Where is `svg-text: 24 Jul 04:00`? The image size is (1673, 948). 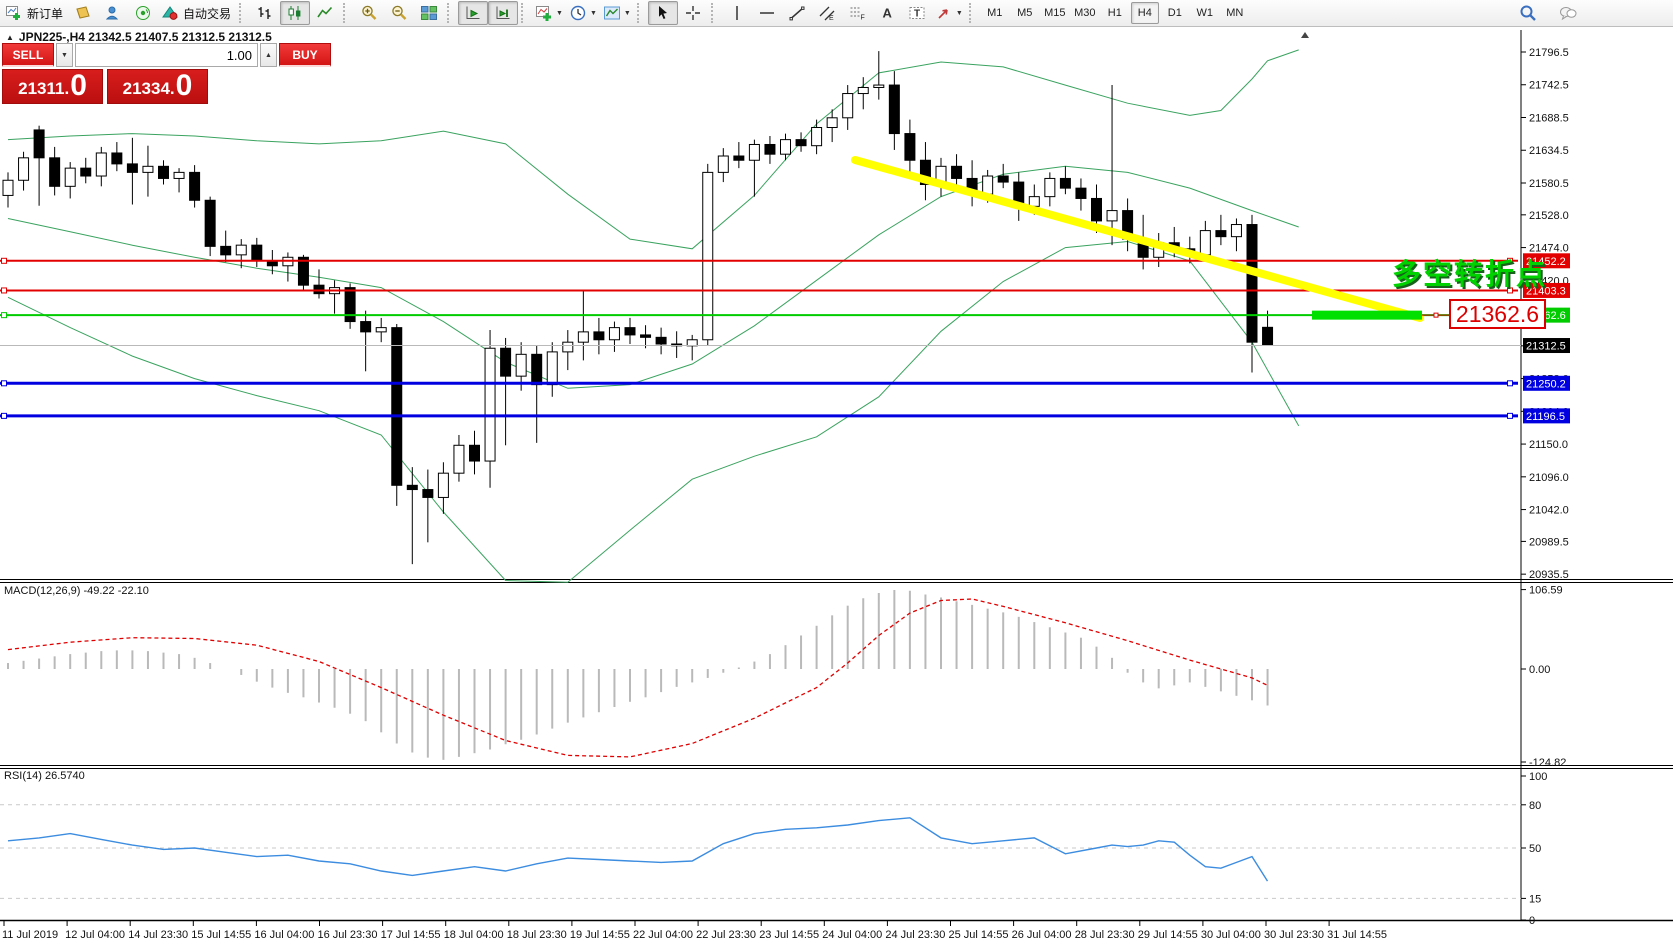 svg-text: 24 Jul 04:00 is located at coordinates (852, 935).